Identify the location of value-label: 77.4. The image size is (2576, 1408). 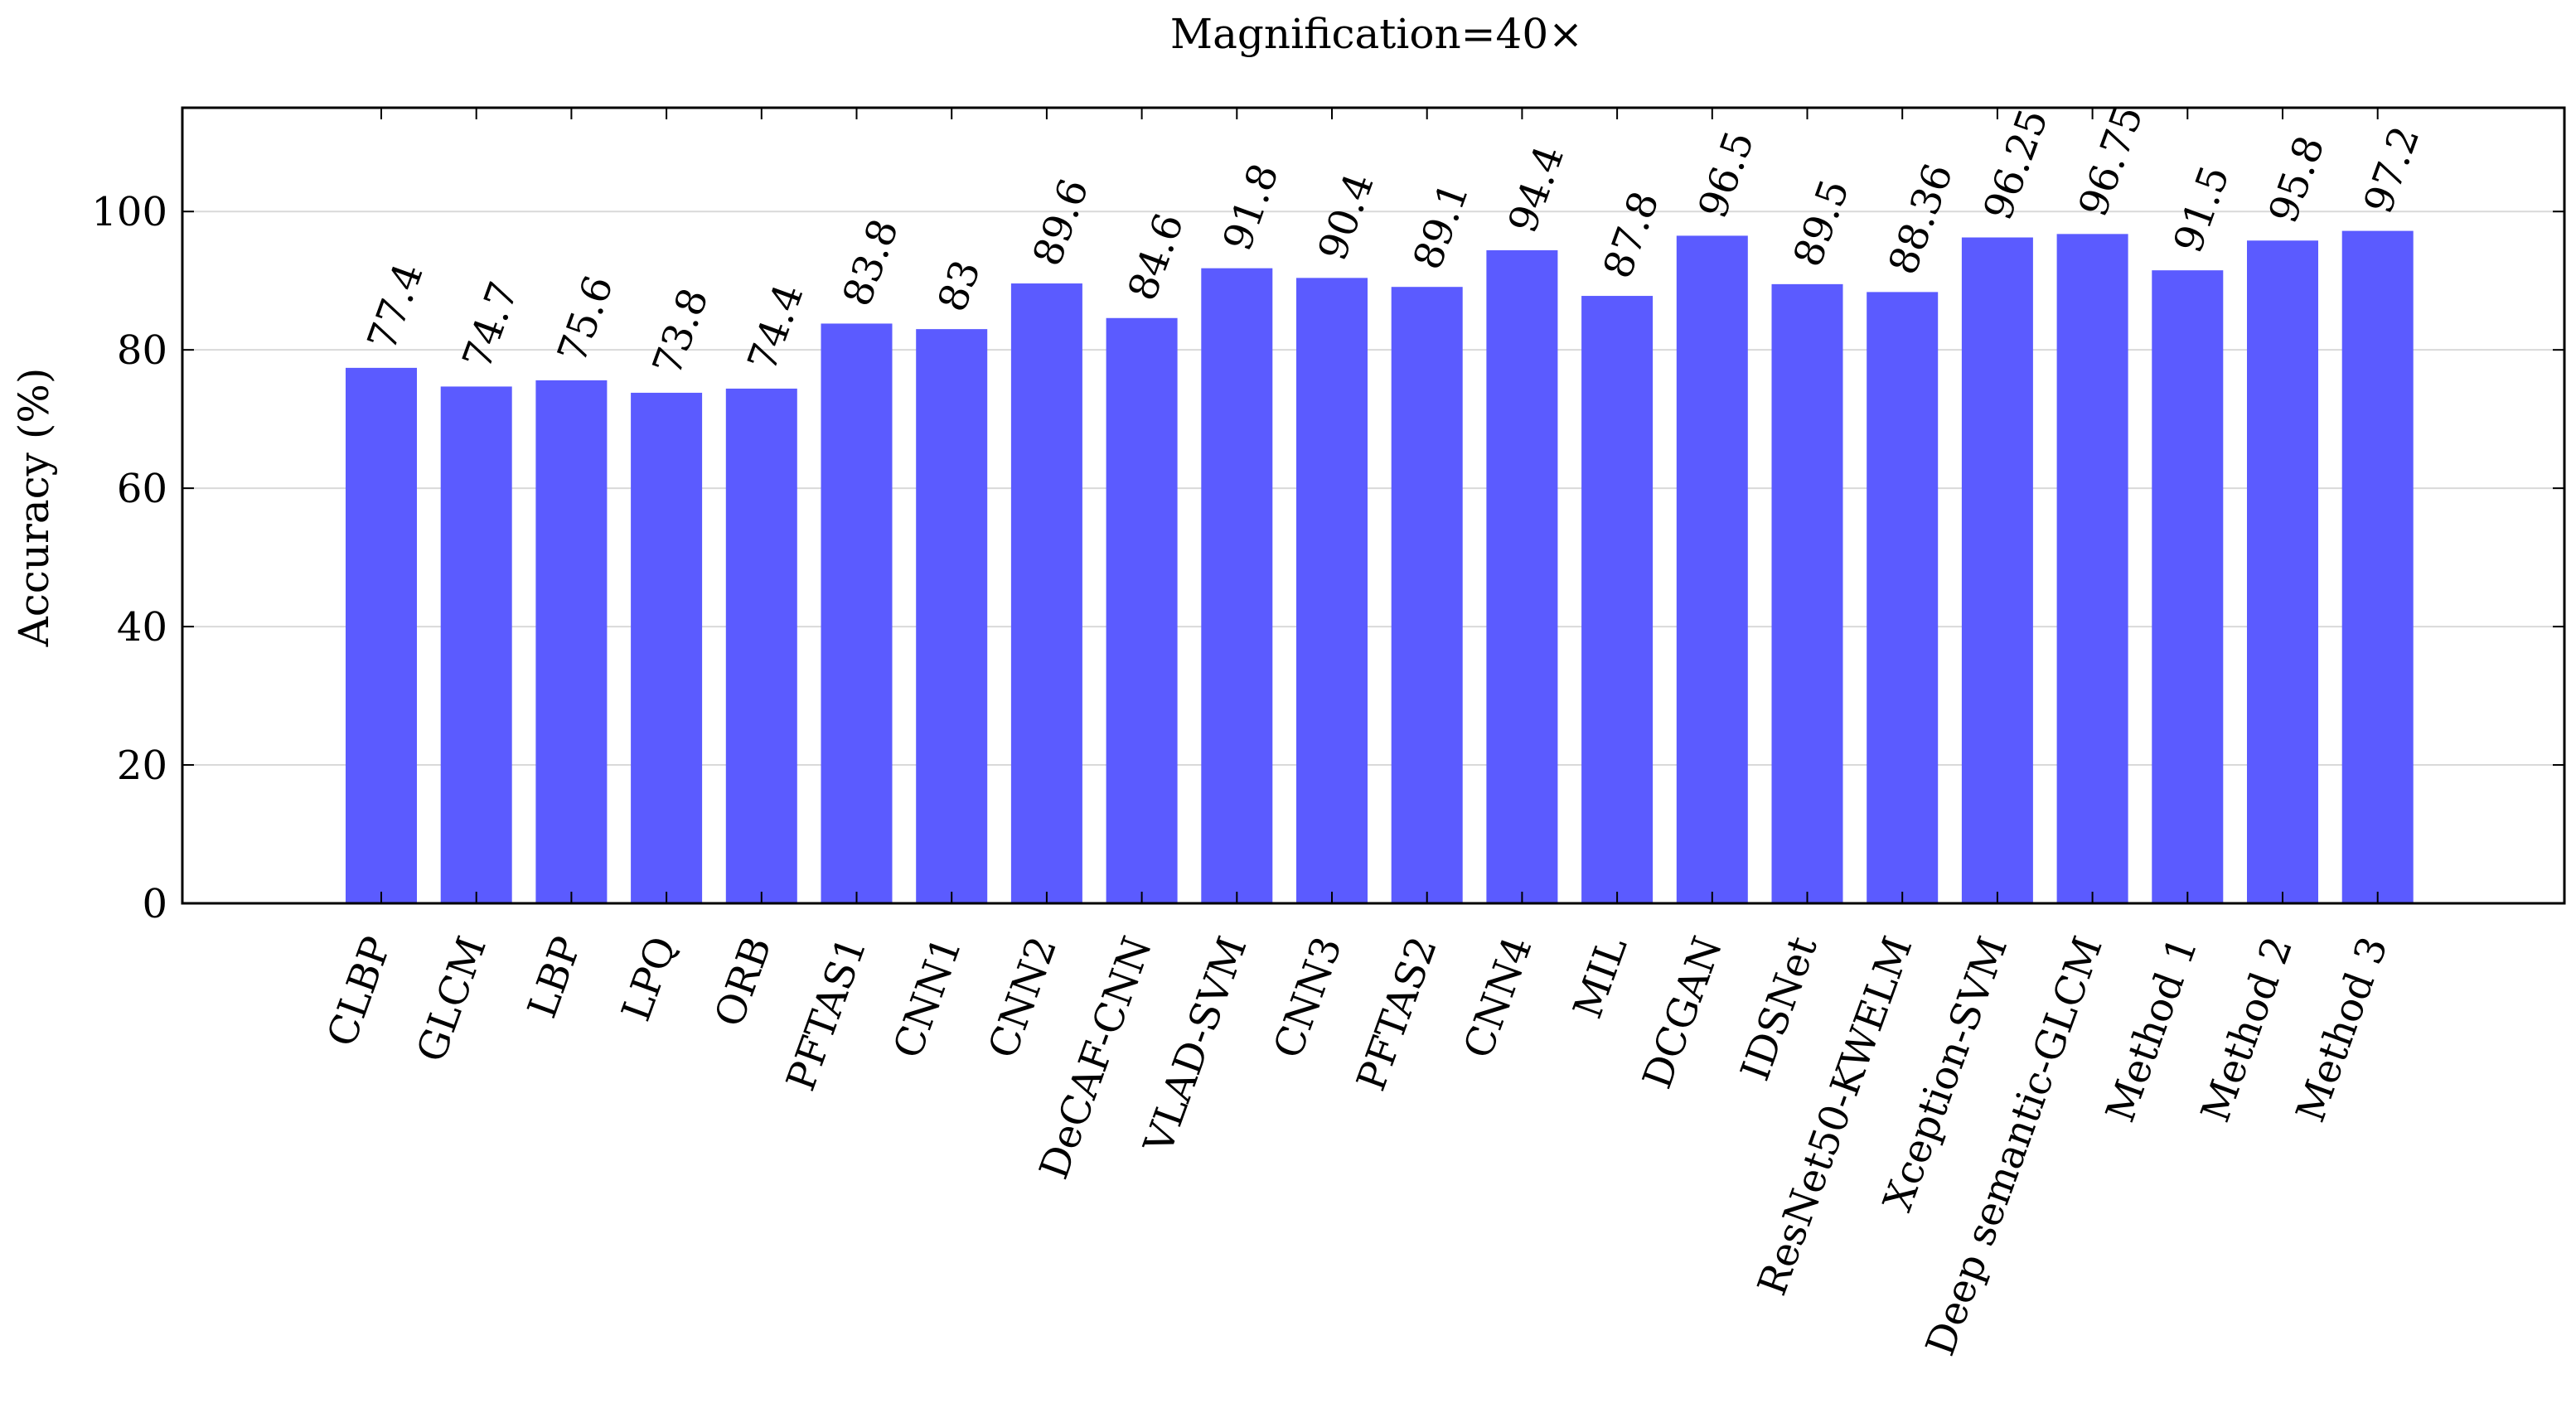
(396, 306).